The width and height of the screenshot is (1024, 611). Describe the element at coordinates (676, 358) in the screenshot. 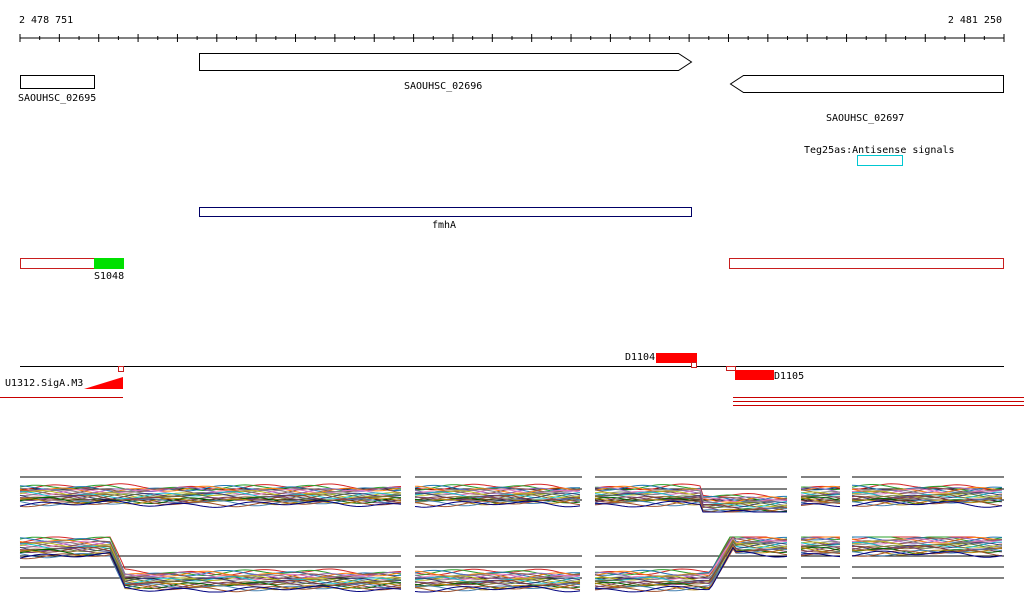

I see `d1104-box` at that location.